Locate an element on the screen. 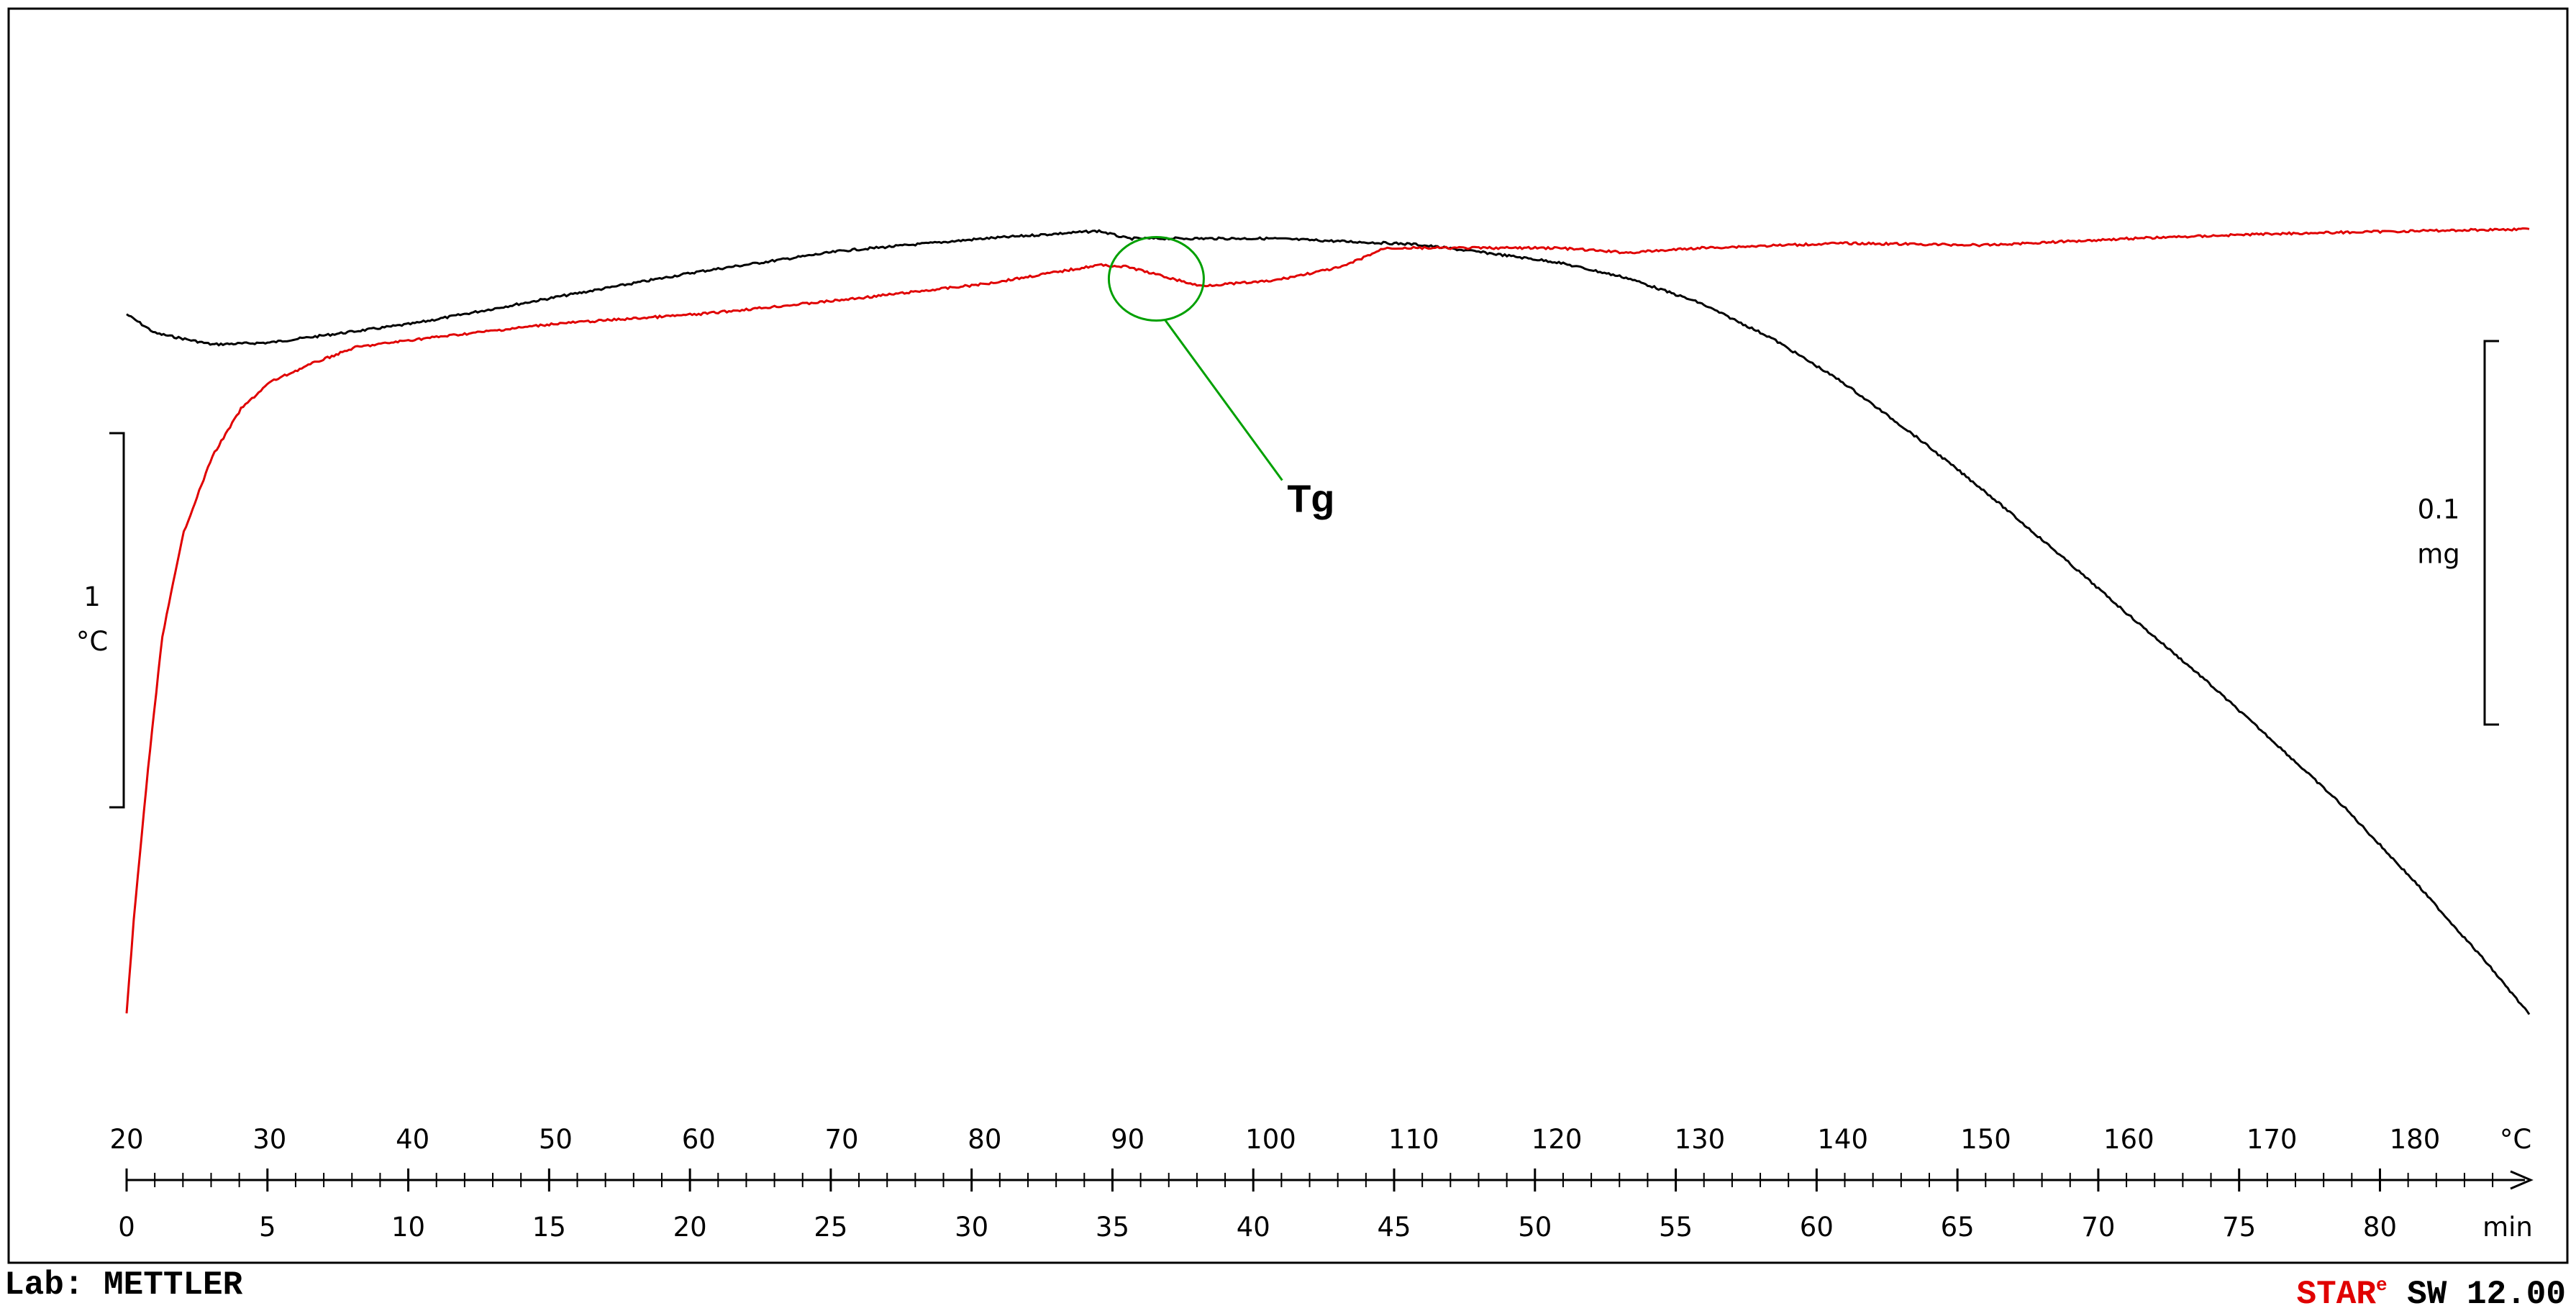 This screenshot has width=2576, height=1316. x-axis-arrow is located at coordinates (2522, 1180).